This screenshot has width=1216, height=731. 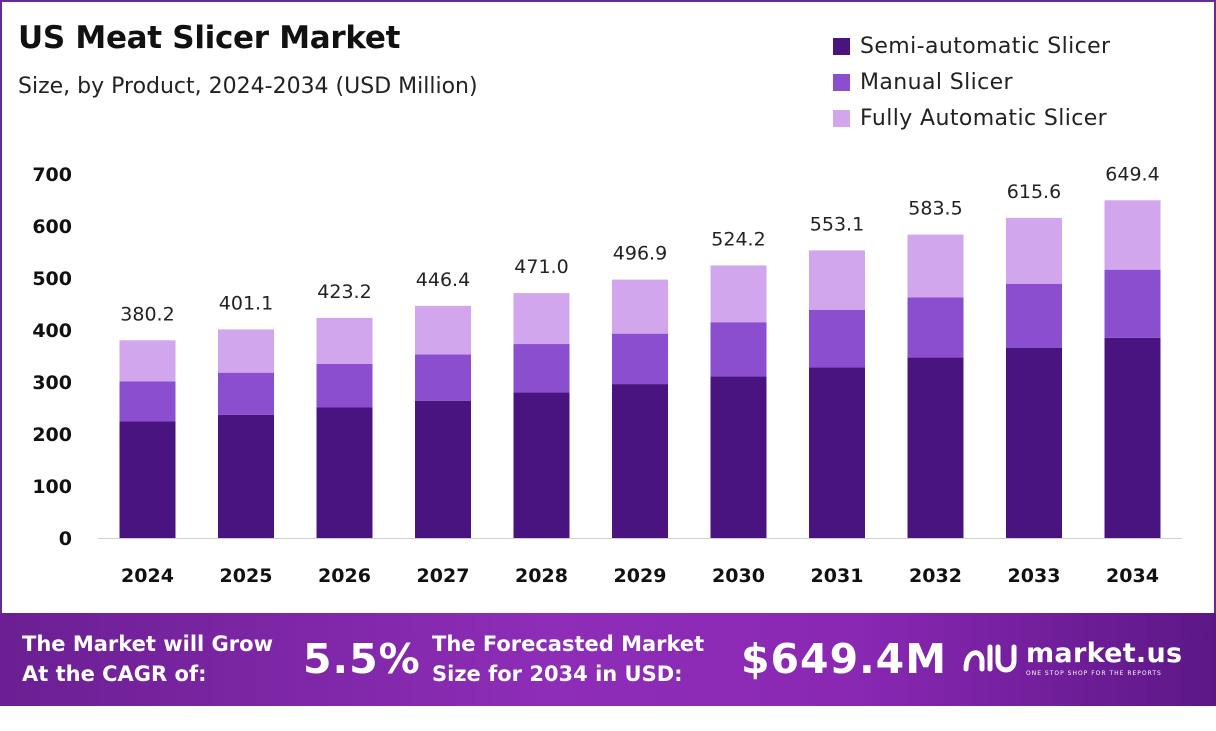 I want to click on bar-2028-fully-automatic-slicer, so click(x=541, y=319).